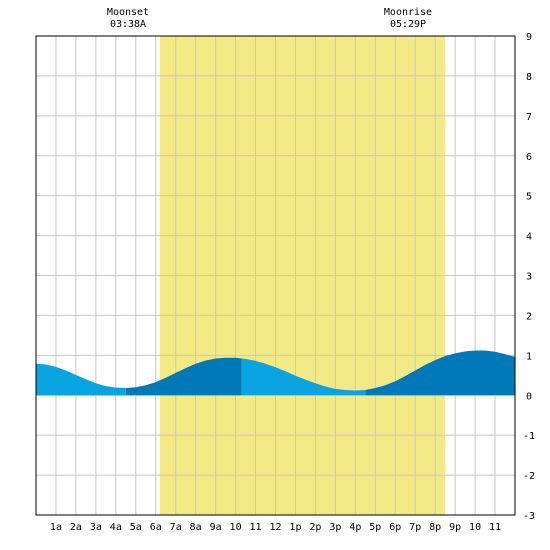  I want to click on x-tick-label: 6p, so click(395, 527).